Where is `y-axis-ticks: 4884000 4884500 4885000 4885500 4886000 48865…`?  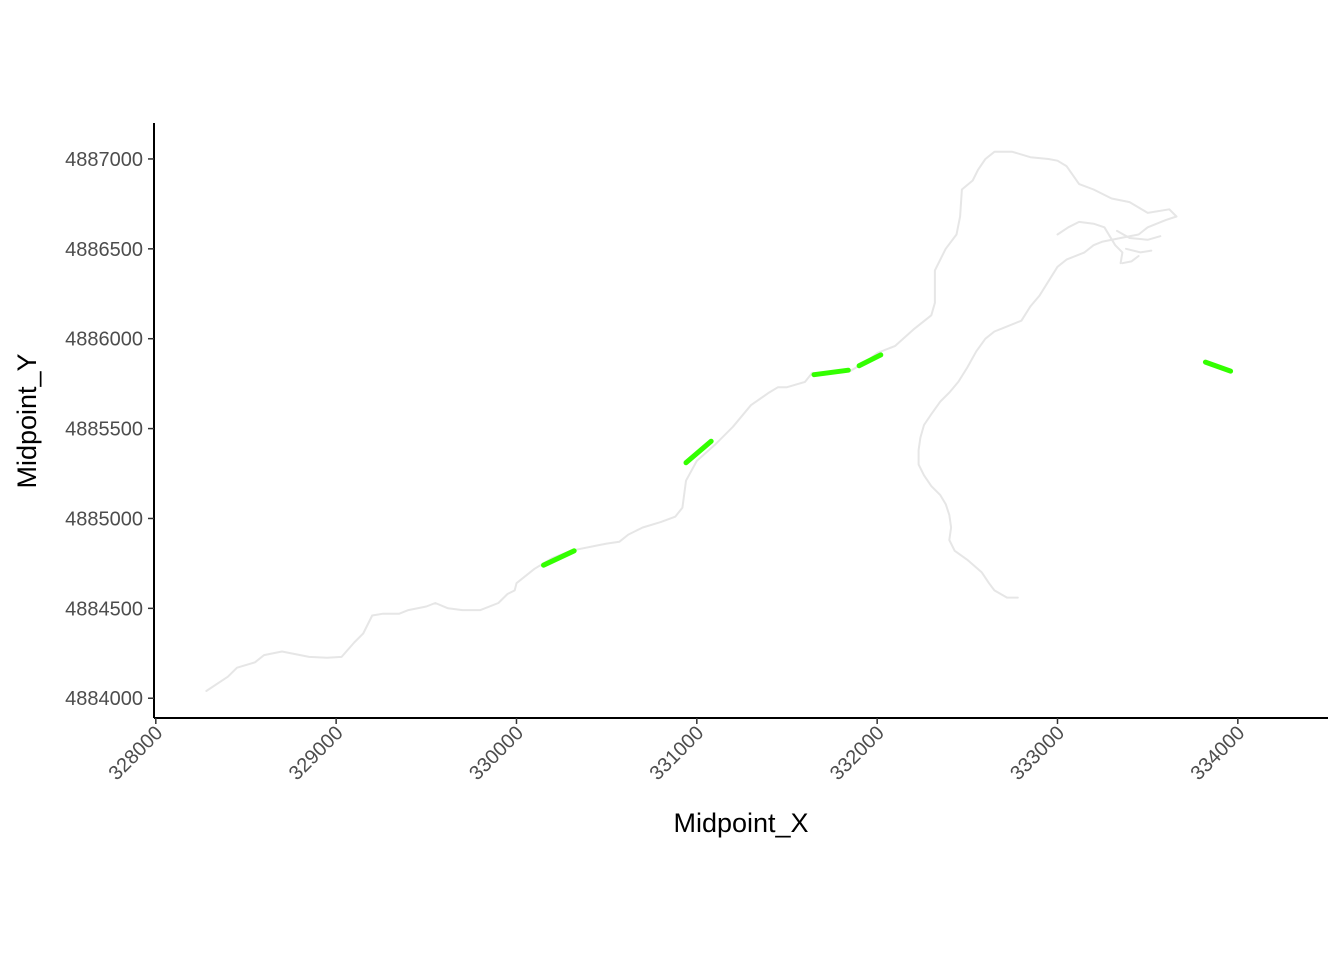
y-axis-ticks: 4884000 4884500 4885000 4885500 4886000 48865… is located at coordinates (109, 429).